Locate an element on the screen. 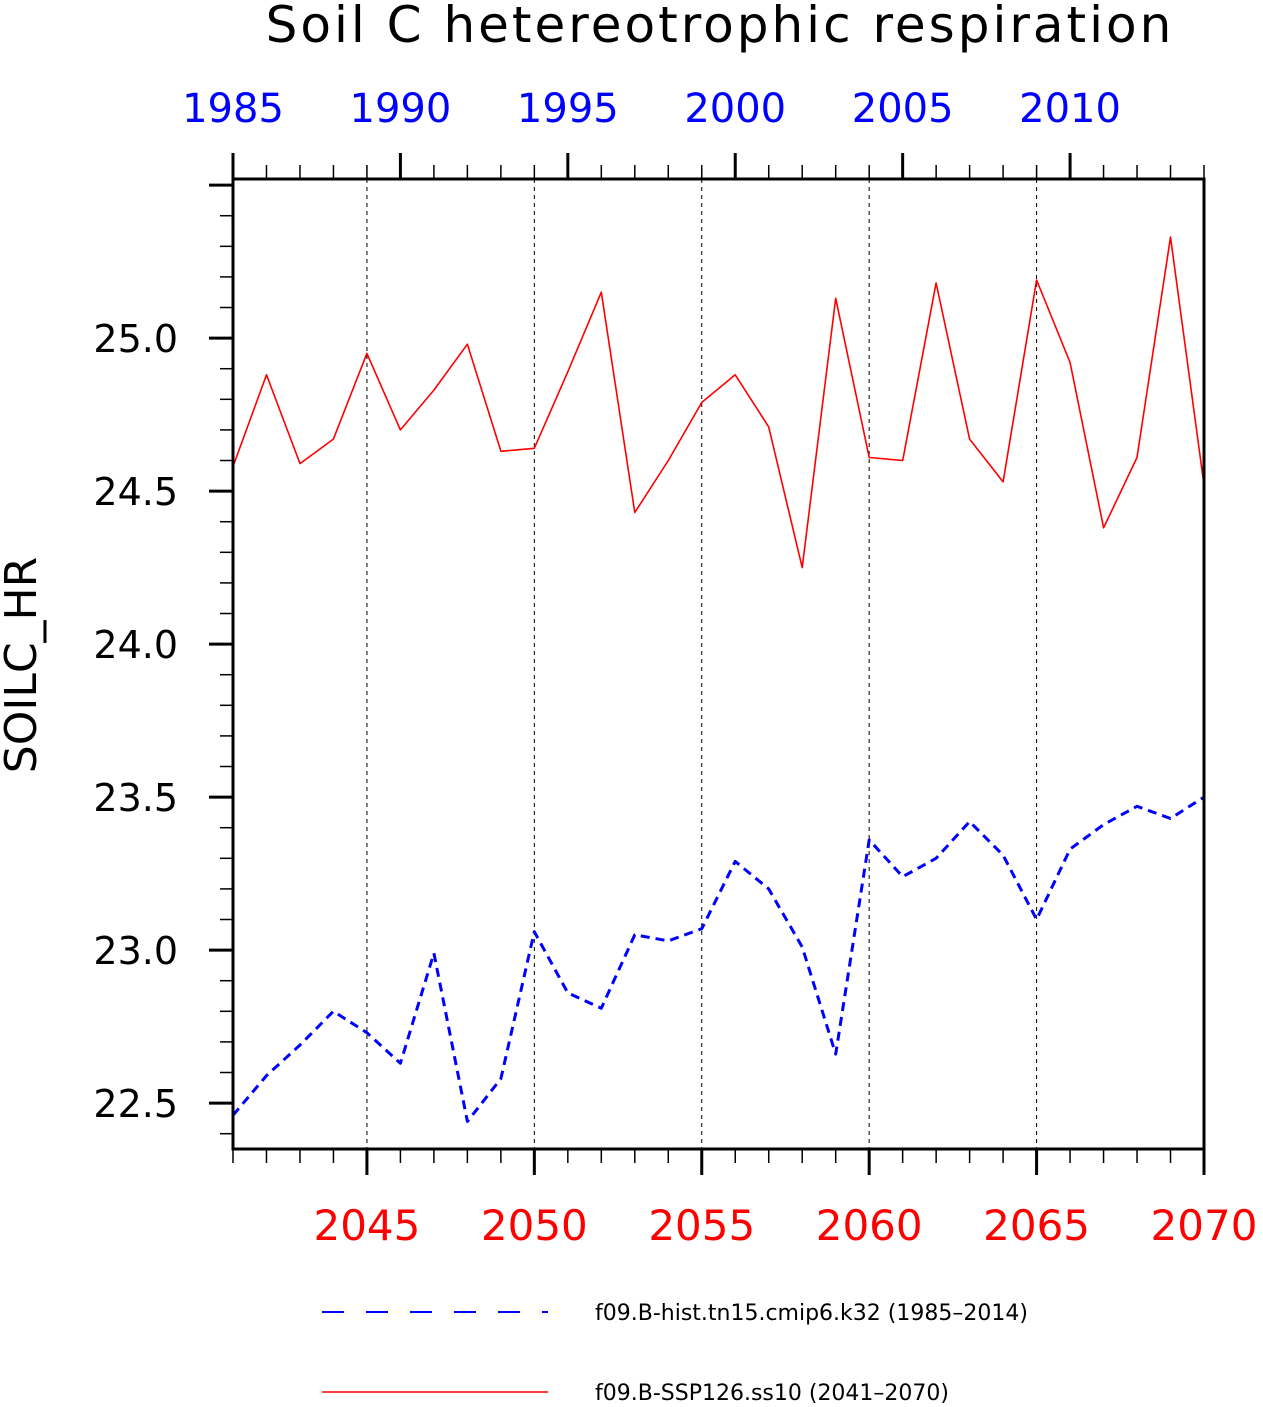 The width and height of the screenshot is (1263, 1407). x-top-tick-label: 1990 is located at coordinates (401, 109).